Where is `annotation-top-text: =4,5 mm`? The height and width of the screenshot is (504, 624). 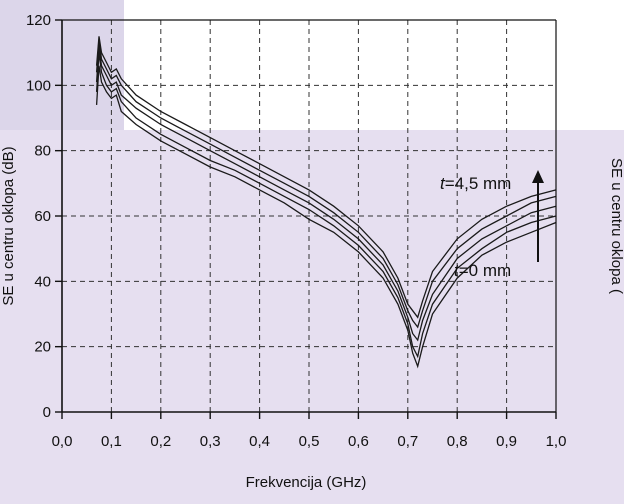
annotation-top-text: =4,5 mm is located at coordinates (478, 183).